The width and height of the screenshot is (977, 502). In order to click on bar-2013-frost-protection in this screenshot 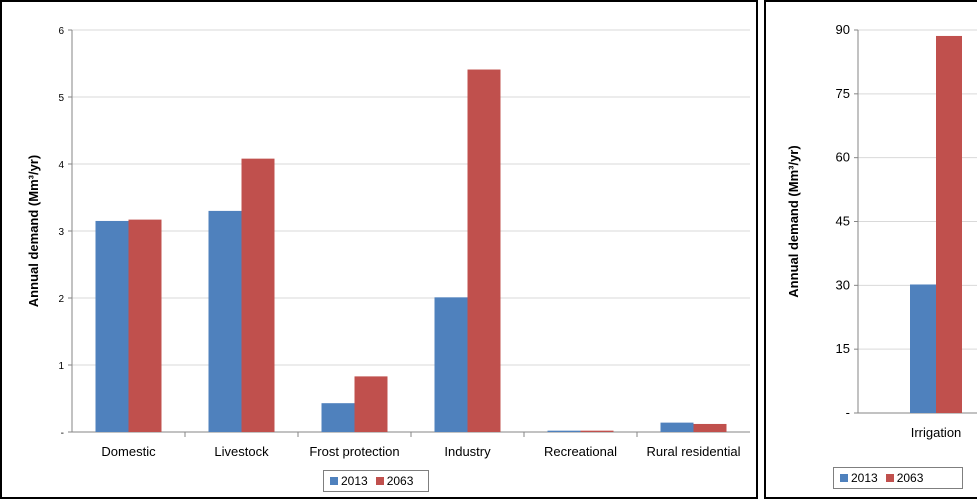, I will do `click(338, 417)`.